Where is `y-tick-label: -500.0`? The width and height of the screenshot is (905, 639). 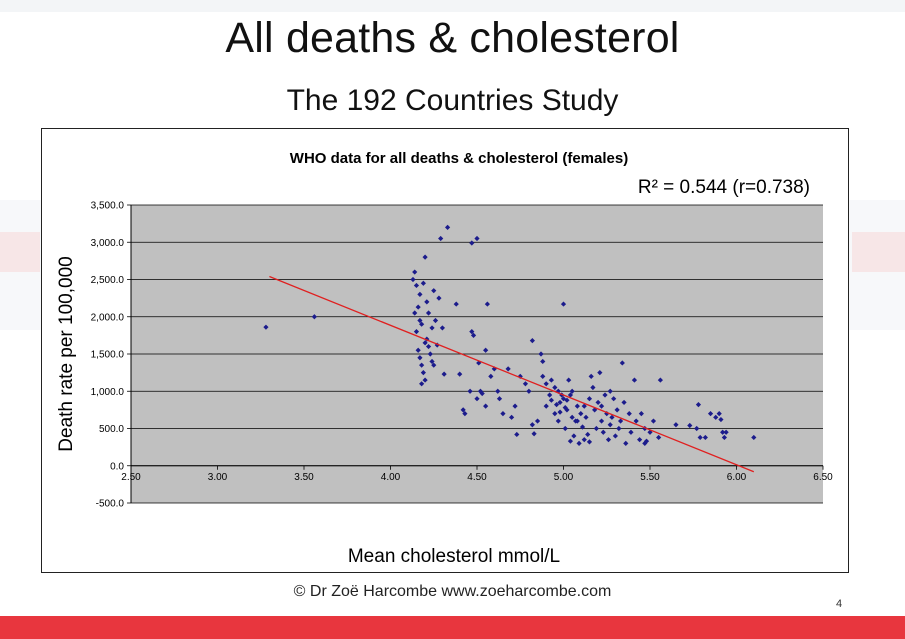
y-tick-label: -500.0 is located at coordinates (110, 504).